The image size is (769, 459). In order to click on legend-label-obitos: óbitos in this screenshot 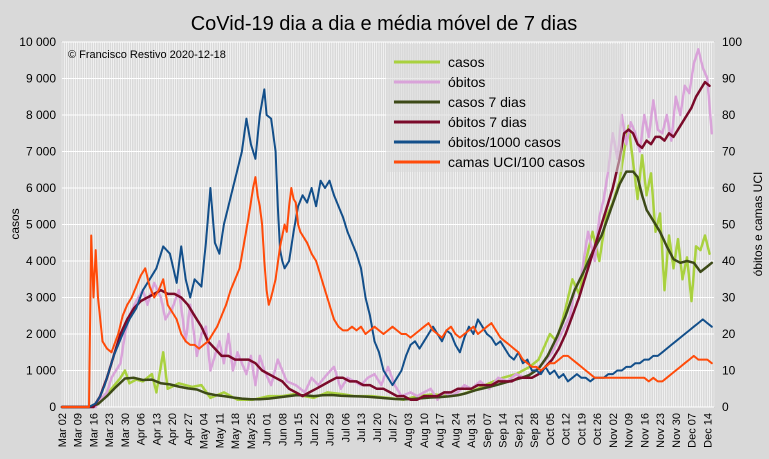, I will do `click(466, 82)`.